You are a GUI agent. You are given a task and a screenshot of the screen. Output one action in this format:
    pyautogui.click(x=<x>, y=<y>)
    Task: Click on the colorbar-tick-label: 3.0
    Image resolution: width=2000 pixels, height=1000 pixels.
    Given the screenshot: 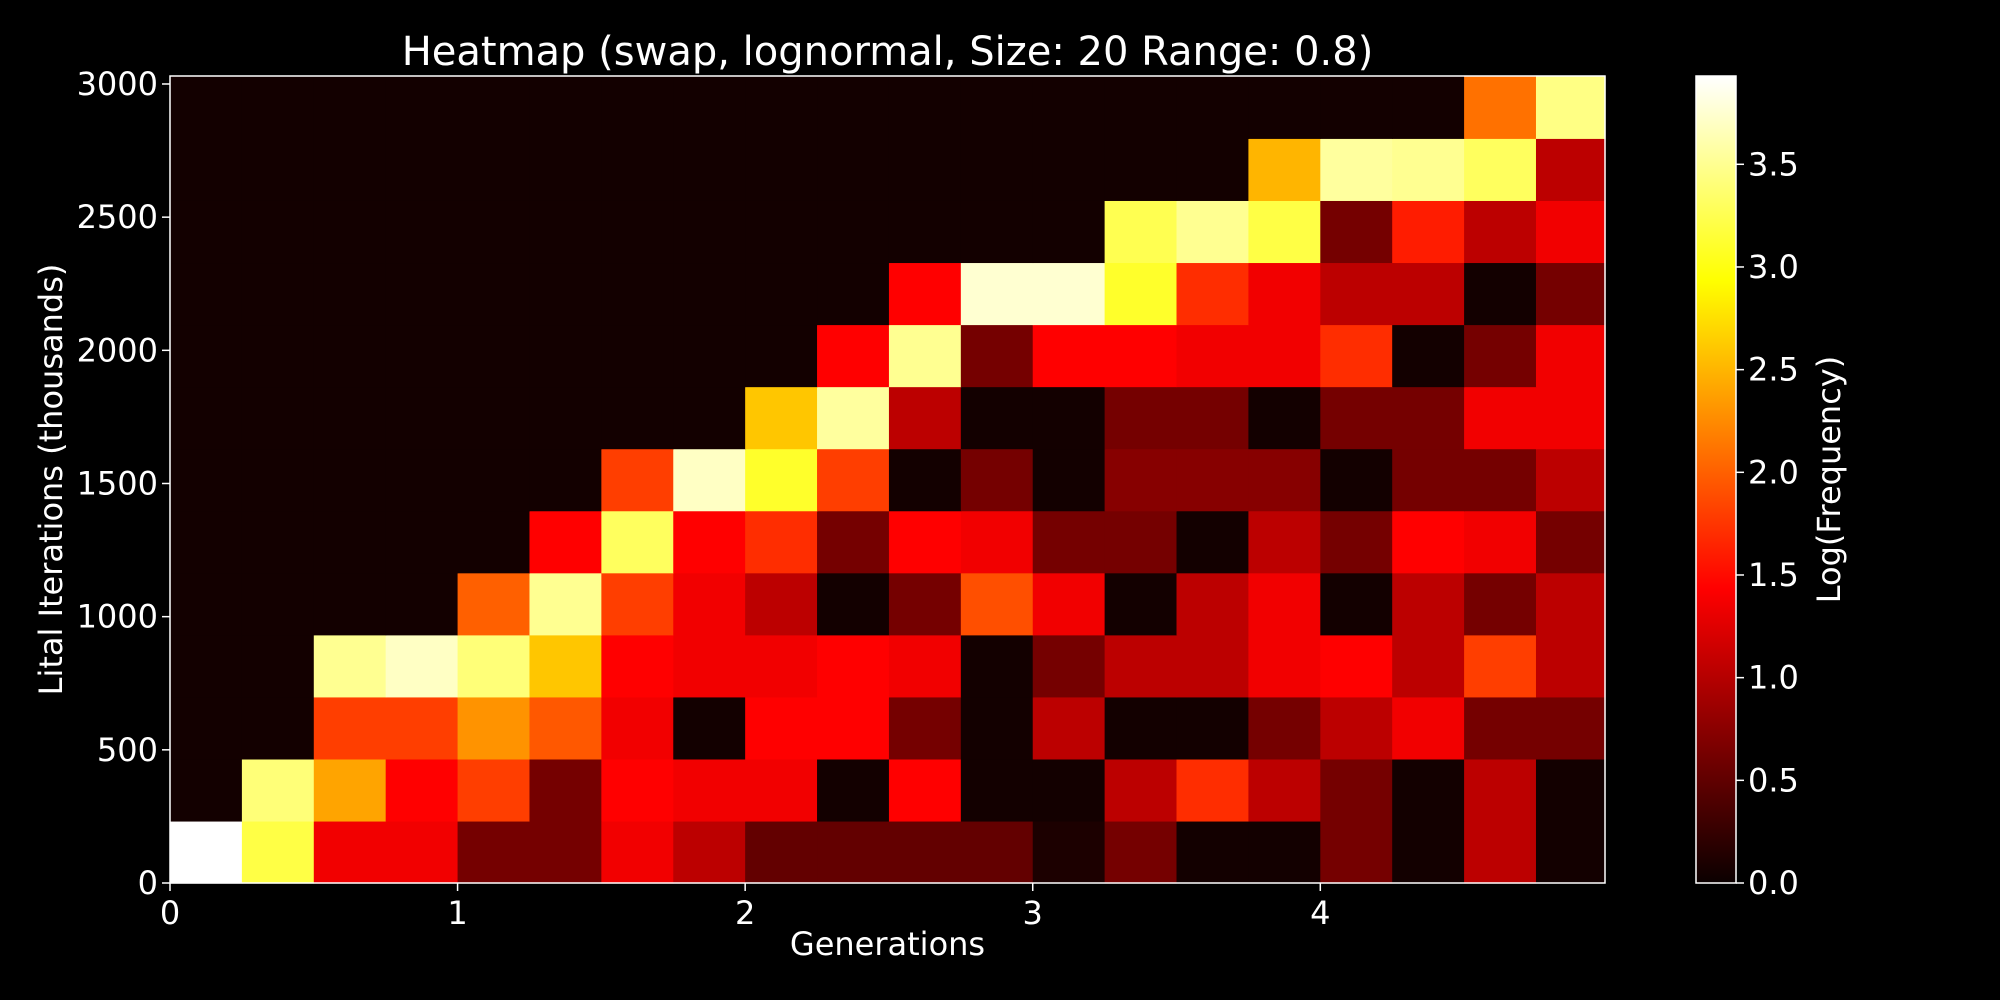 What is the action you would take?
    pyautogui.click(x=1773, y=267)
    